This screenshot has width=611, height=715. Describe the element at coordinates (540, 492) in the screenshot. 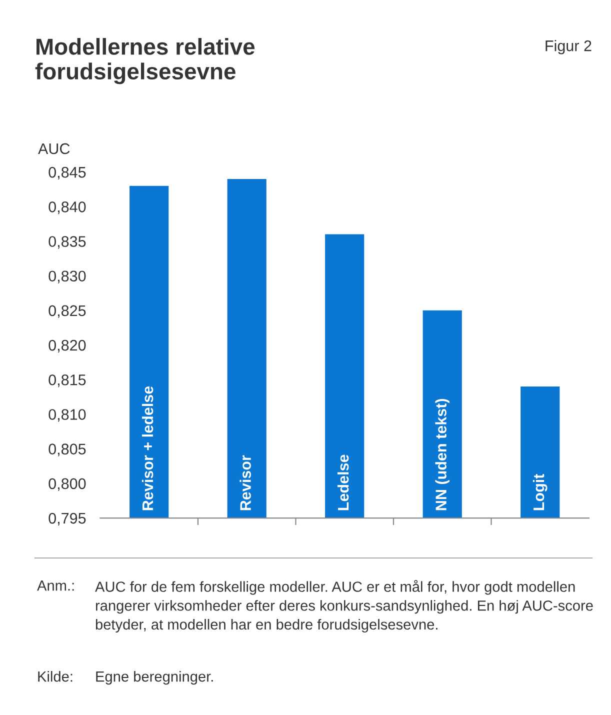

I see `x-tick-label: Logit` at that location.